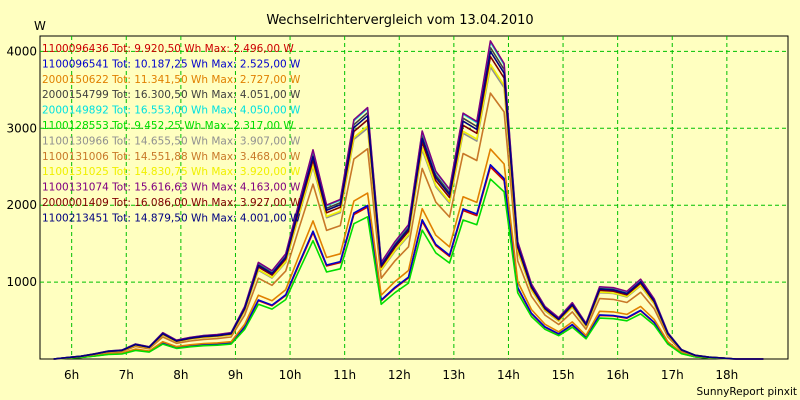  Describe the element at coordinates (617, 375) in the screenshot. I see `x-tick-label: 16h` at that location.